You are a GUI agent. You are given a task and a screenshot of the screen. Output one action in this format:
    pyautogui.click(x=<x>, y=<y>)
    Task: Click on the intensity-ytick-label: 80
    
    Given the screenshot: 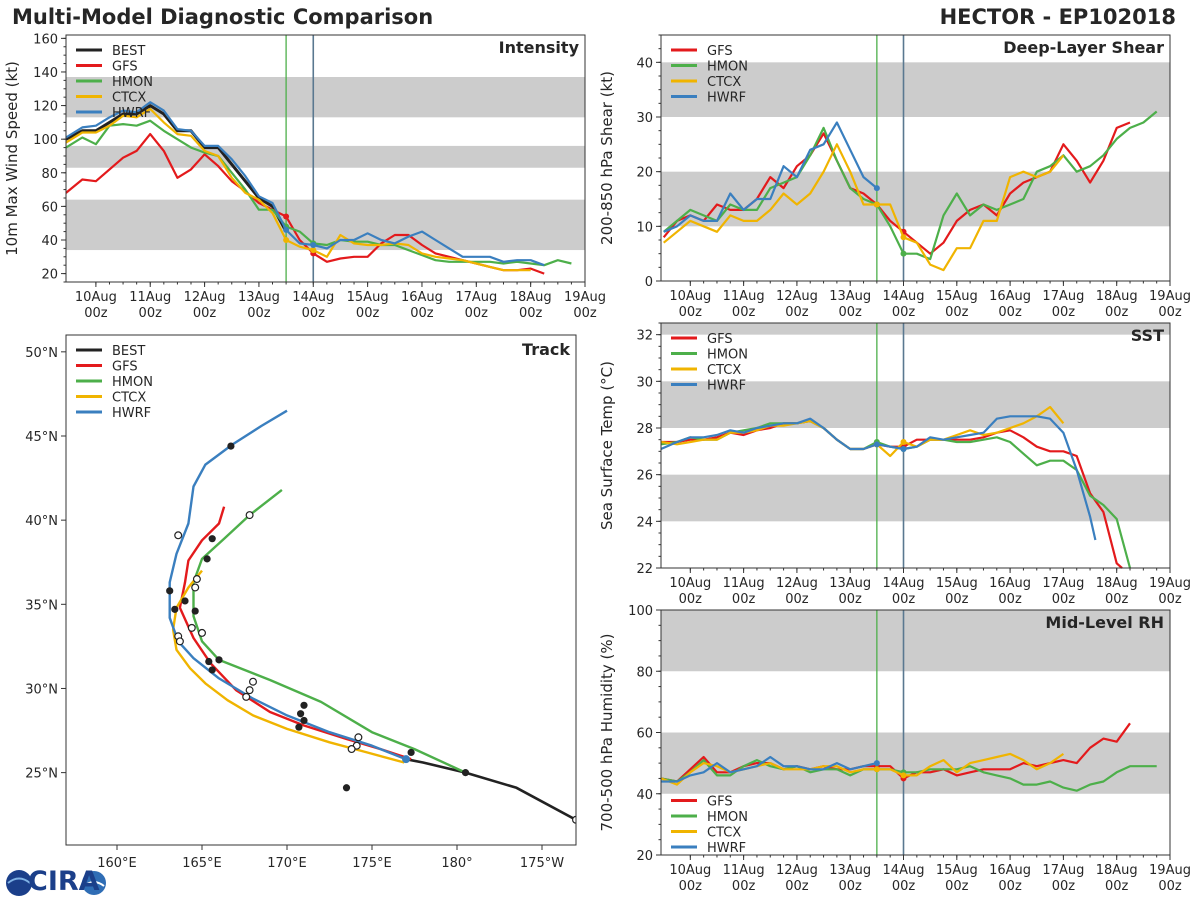 What is the action you would take?
    pyautogui.click(x=49, y=174)
    